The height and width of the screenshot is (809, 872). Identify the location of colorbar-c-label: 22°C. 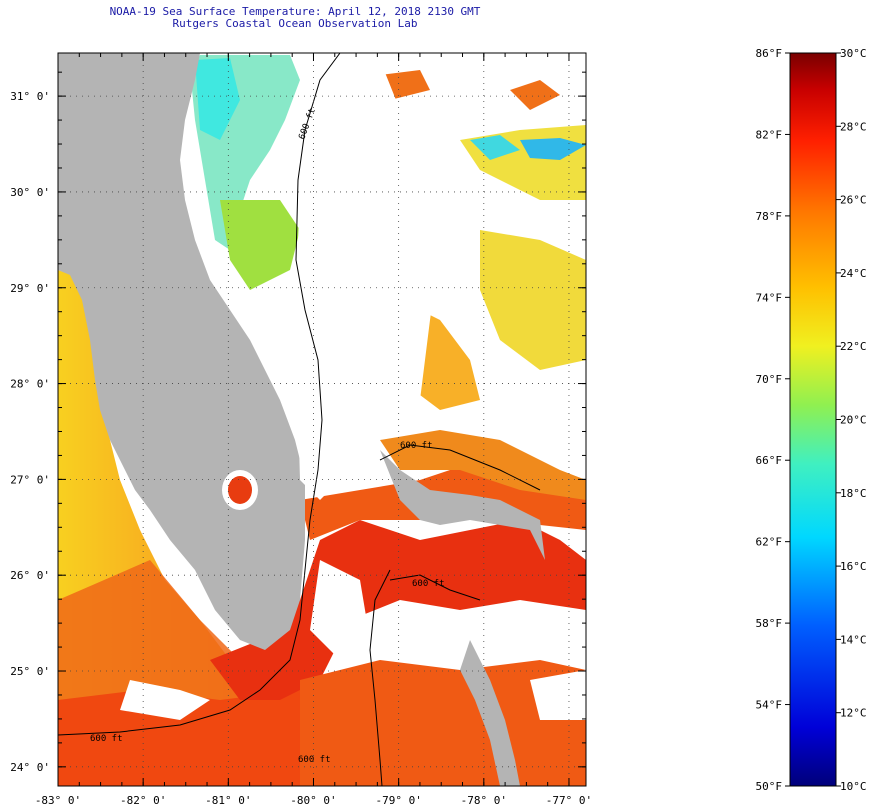
(853, 346).